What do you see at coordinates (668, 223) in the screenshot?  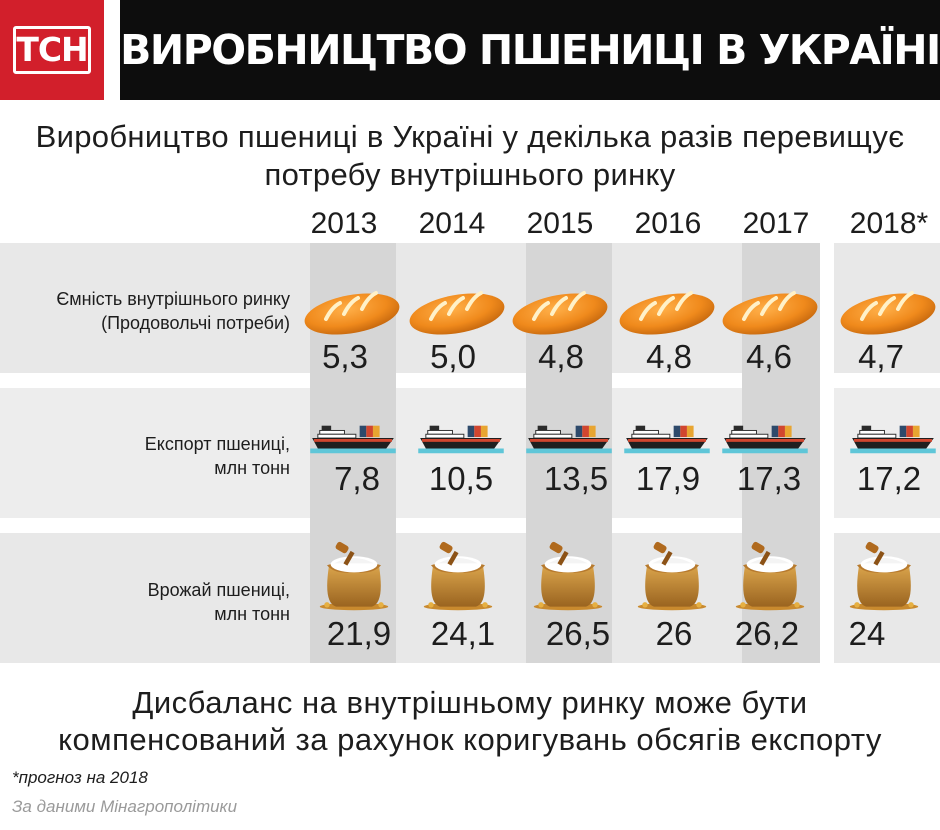 I see `year-header: 2016` at bounding box center [668, 223].